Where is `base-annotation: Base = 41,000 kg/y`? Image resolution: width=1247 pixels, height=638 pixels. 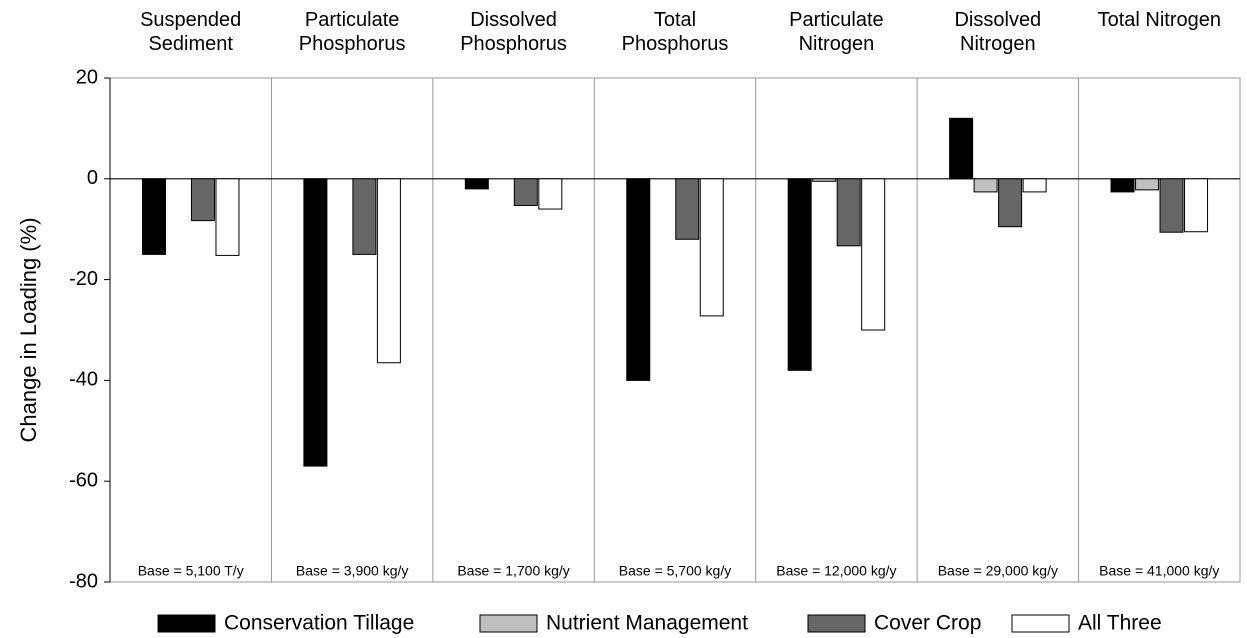 base-annotation: Base = 41,000 kg/y is located at coordinates (1159, 571).